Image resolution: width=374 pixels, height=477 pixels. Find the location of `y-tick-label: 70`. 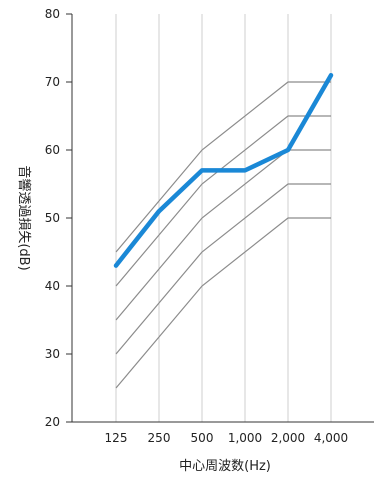

y-tick-label: 70 is located at coordinates (52, 82).